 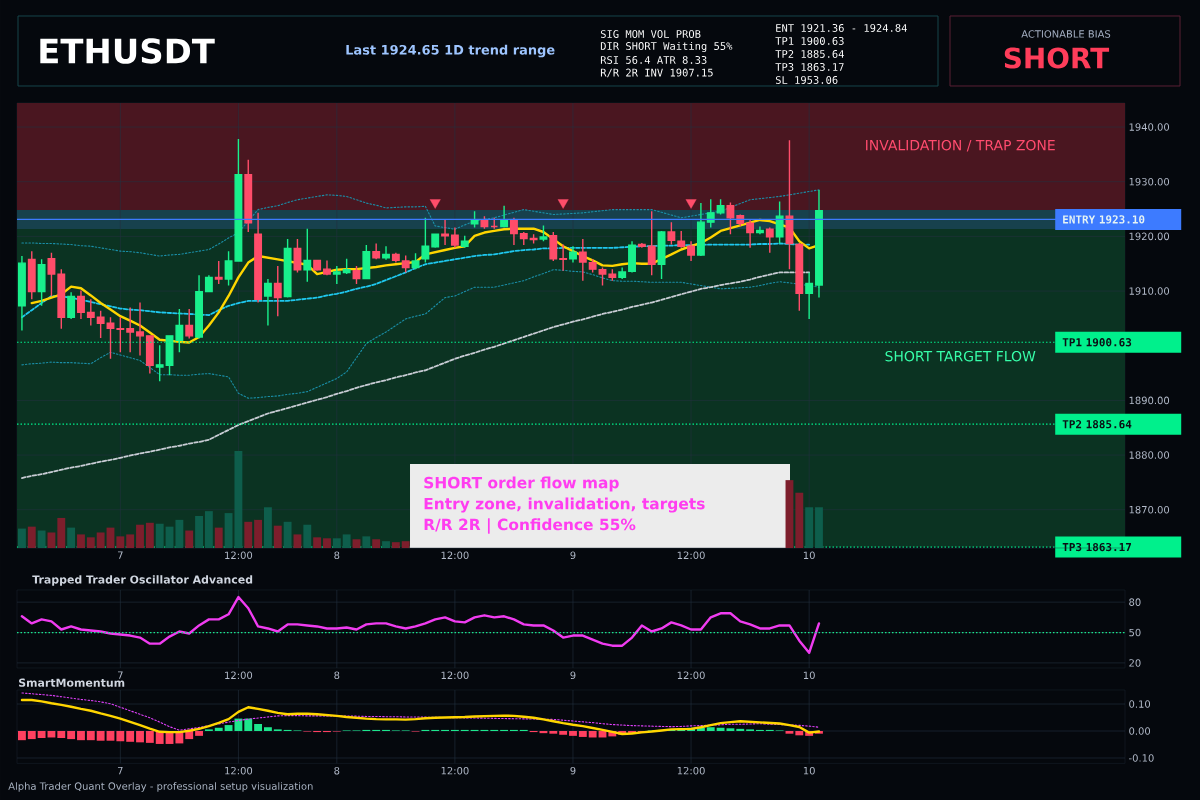 What do you see at coordinates (1149, 236) in the screenshot?
I see `y-tick-label: 1920.00` at bounding box center [1149, 236].